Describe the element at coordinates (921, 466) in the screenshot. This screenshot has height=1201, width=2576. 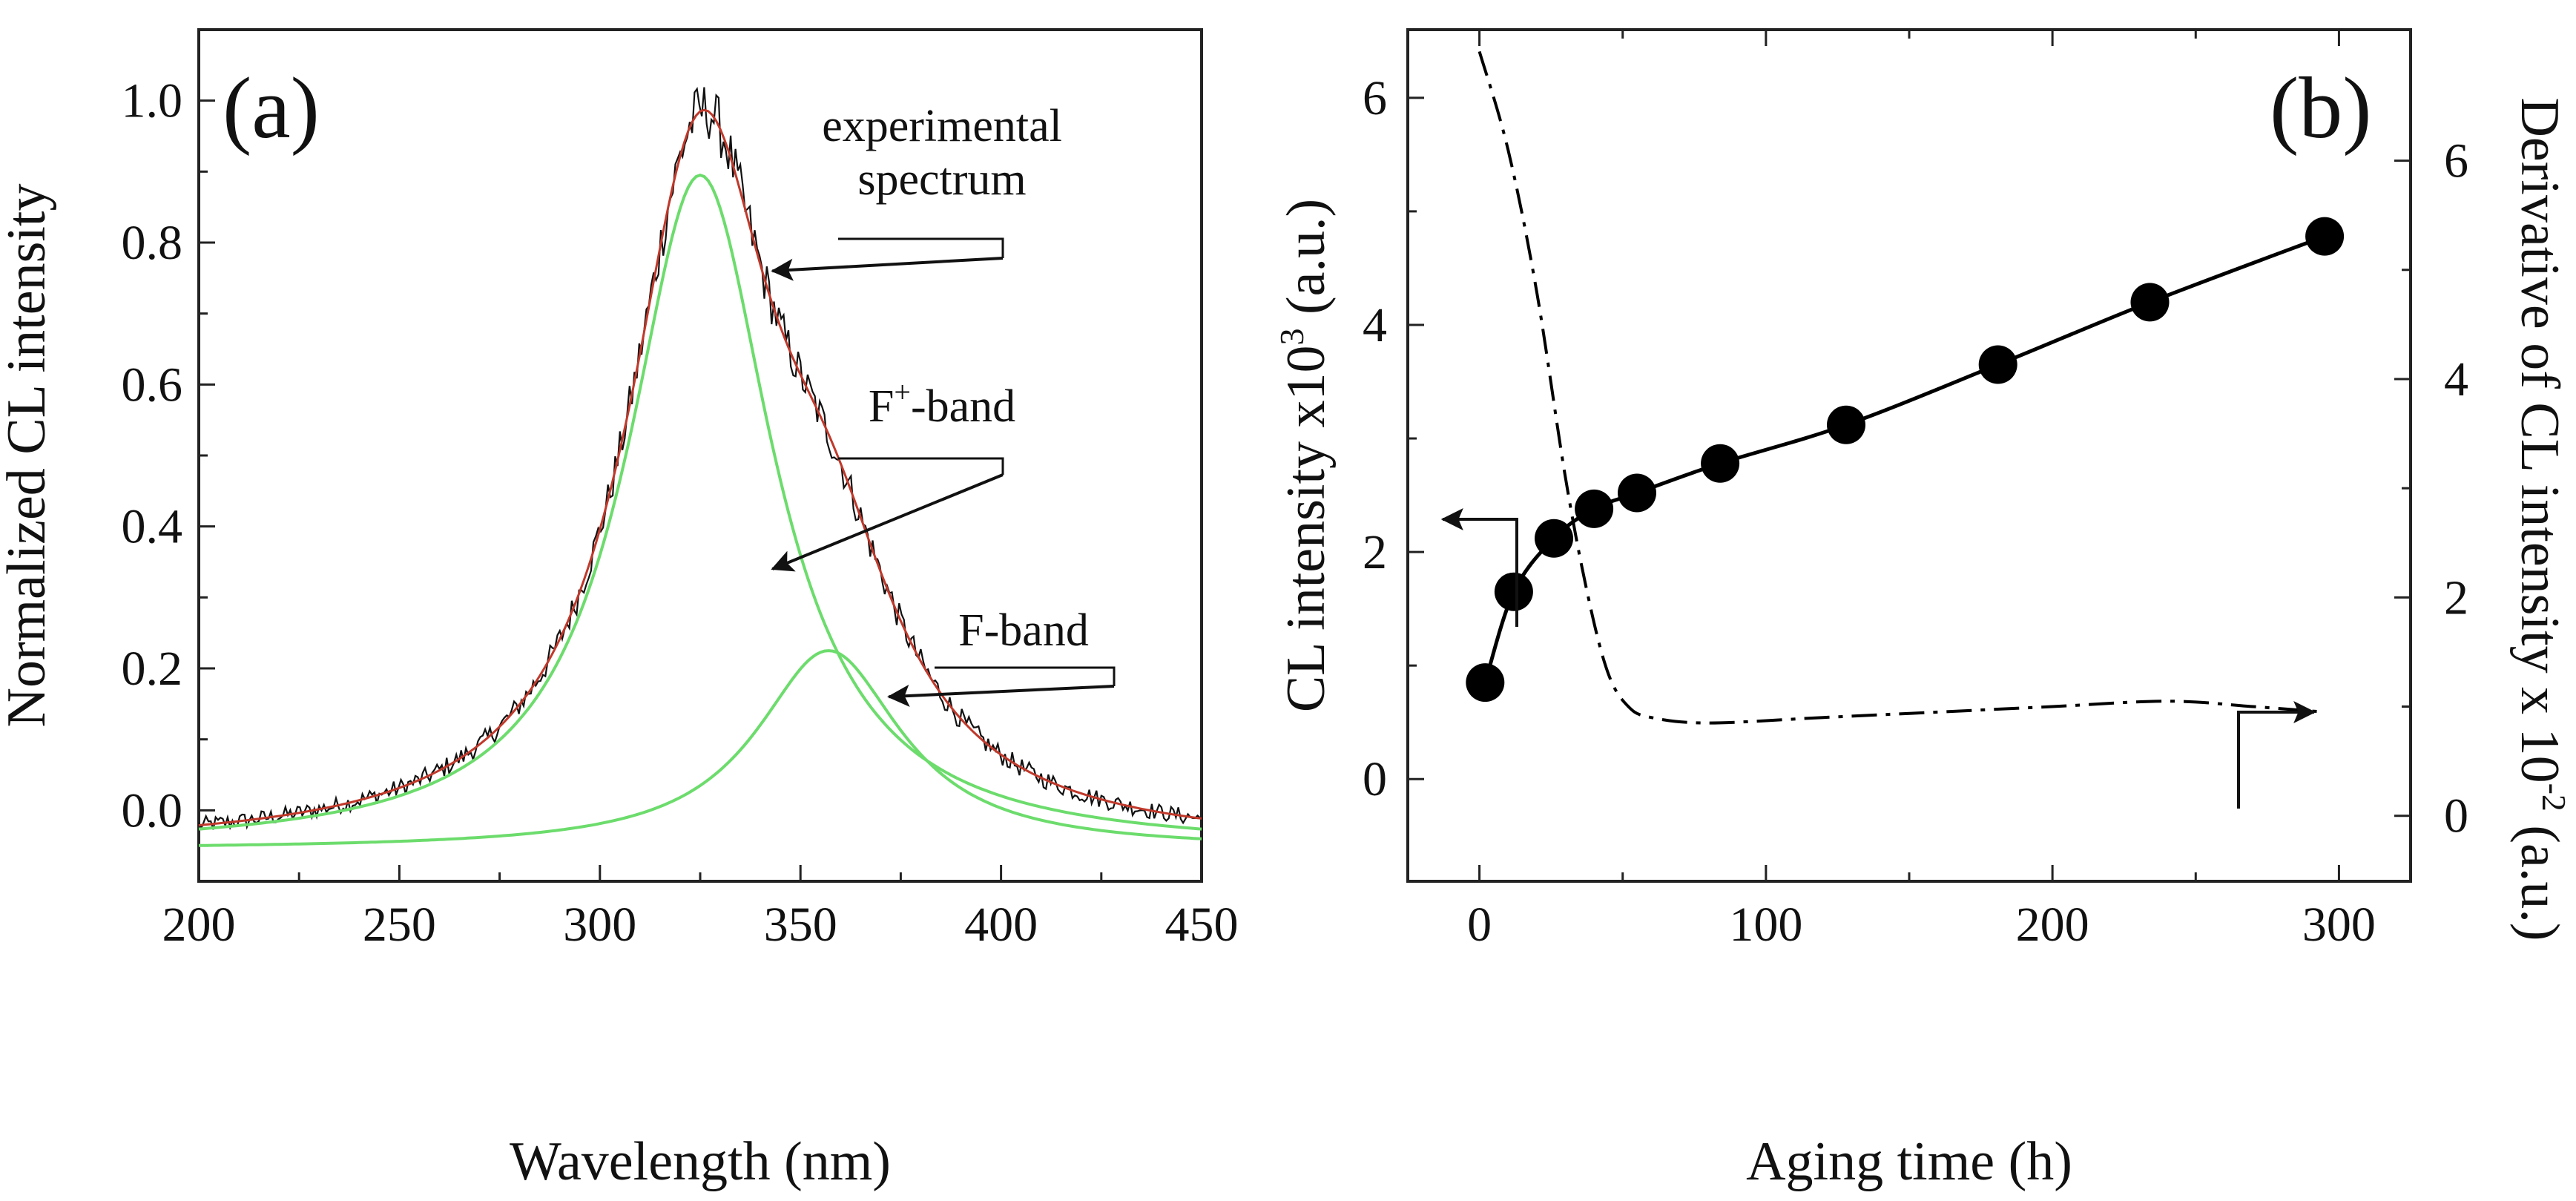
I see `annotation-arrow-fplus-connector` at that location.